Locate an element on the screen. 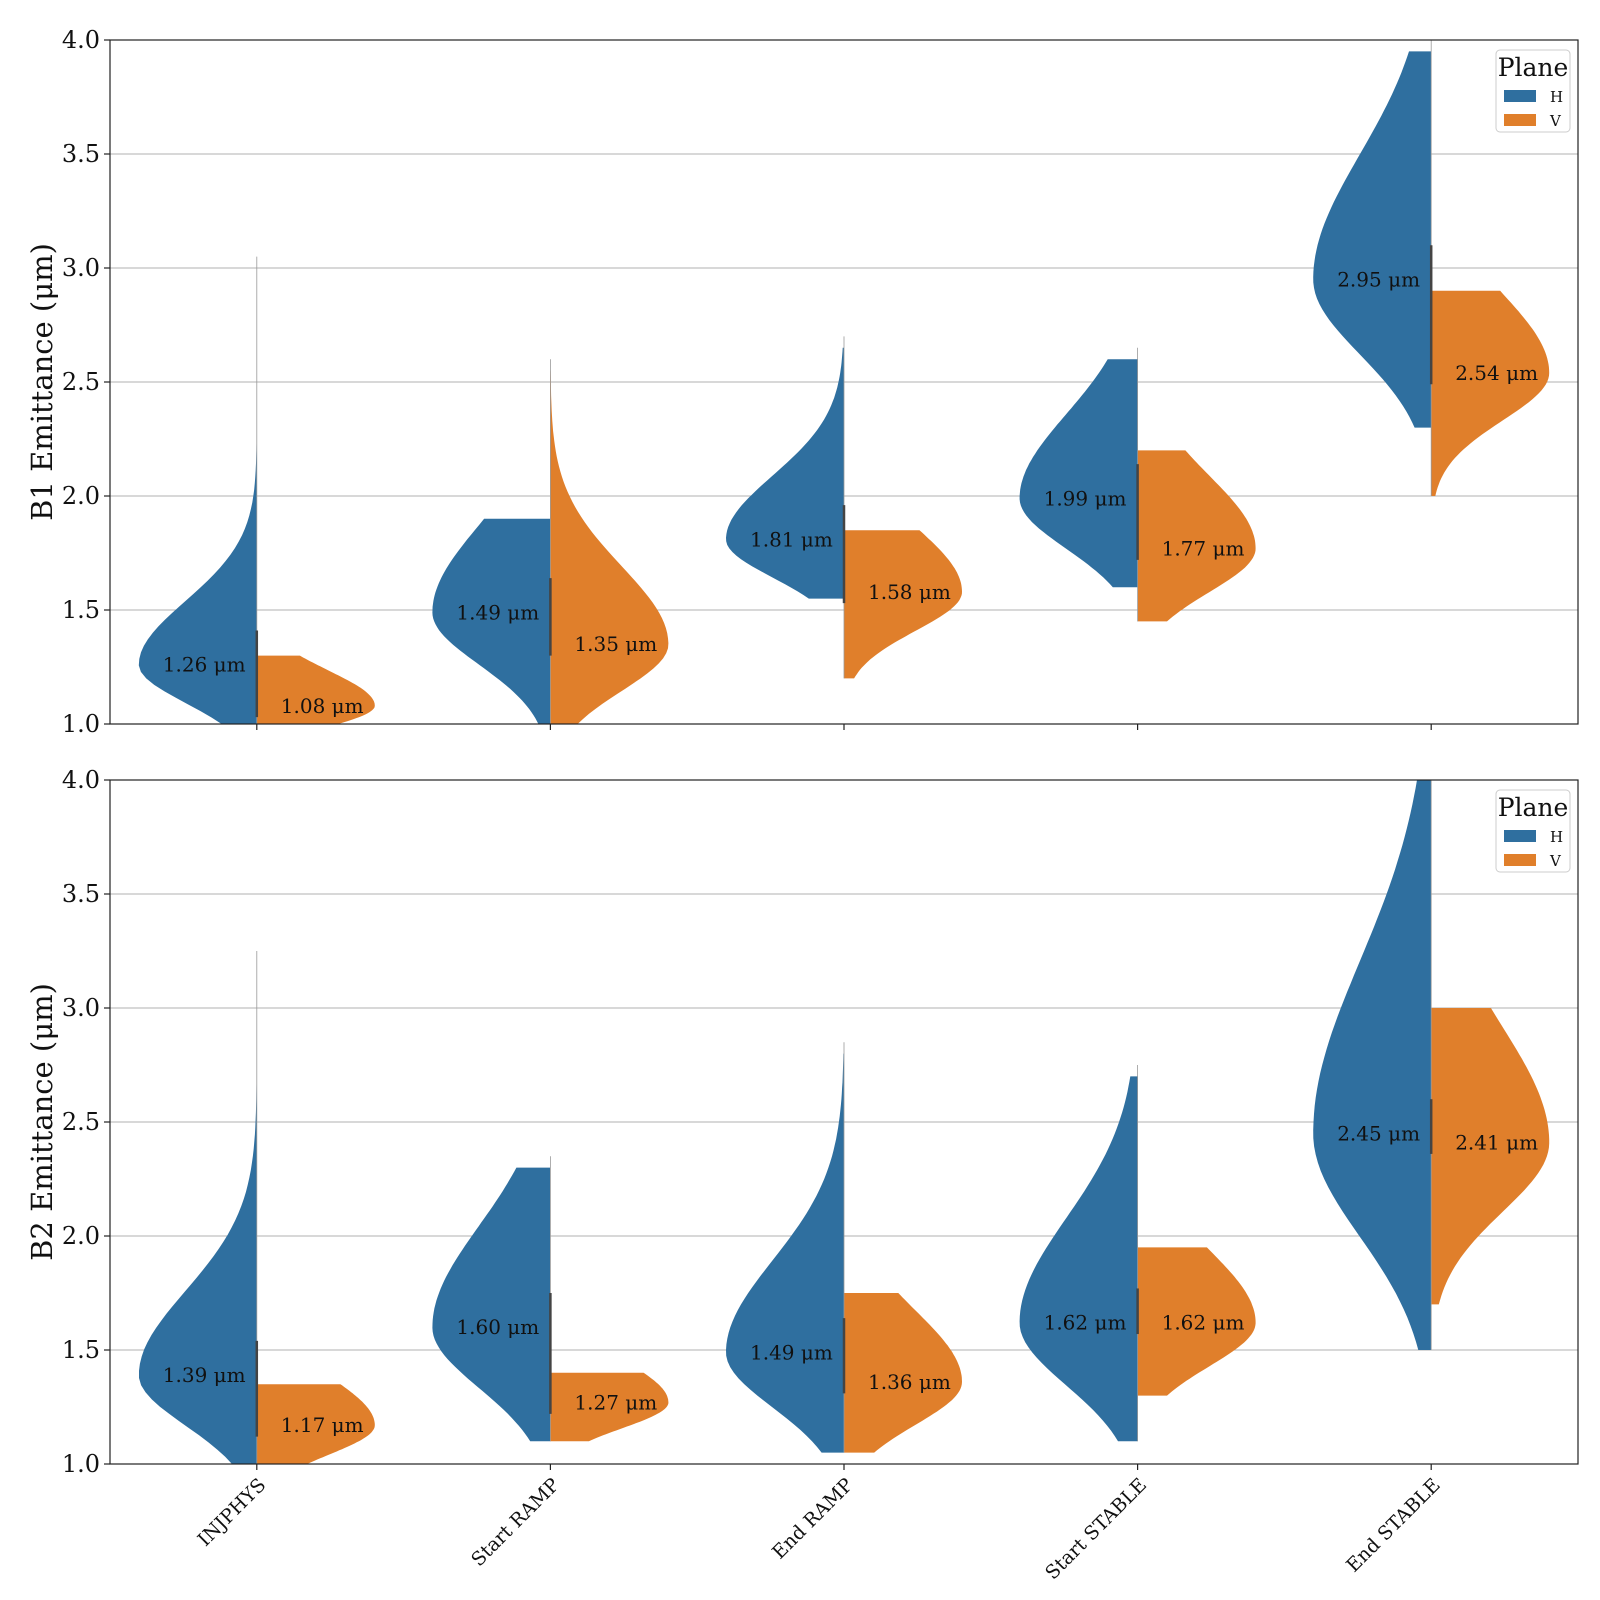 The height and width of the screenshot is (1600, 1600). value-label-h-0: 1.39 μm is located at coordinates (204, 1375).